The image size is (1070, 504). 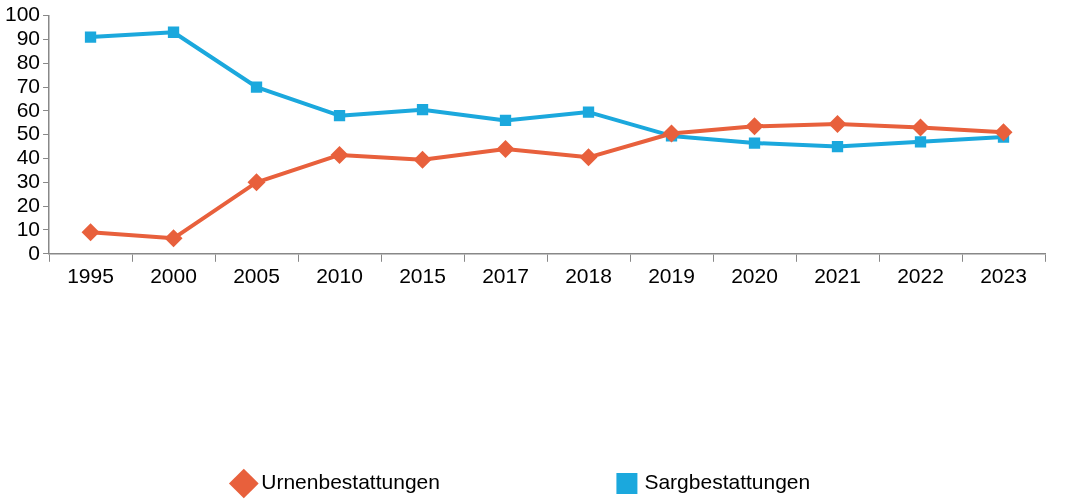 I want to click on y-tick-label: 30, so click(x=28, y=181).